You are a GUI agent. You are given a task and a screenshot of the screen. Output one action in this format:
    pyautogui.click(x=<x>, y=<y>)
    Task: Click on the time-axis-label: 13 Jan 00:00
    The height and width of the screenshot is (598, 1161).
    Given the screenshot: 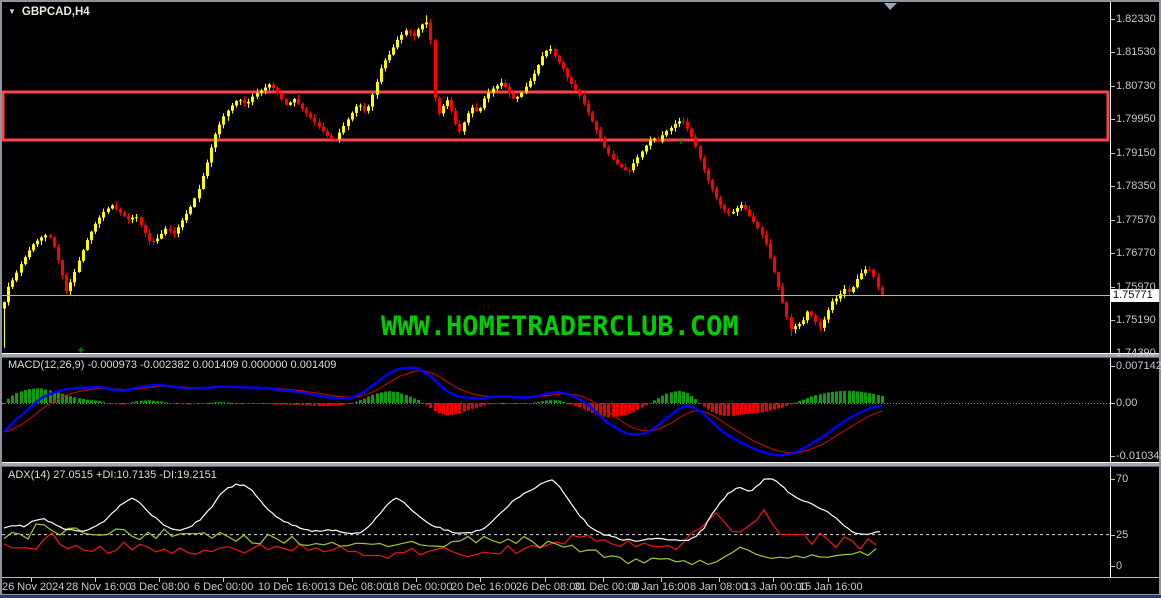 What is the action you would take?
    pyautogui.click(x=776, y=587)
    